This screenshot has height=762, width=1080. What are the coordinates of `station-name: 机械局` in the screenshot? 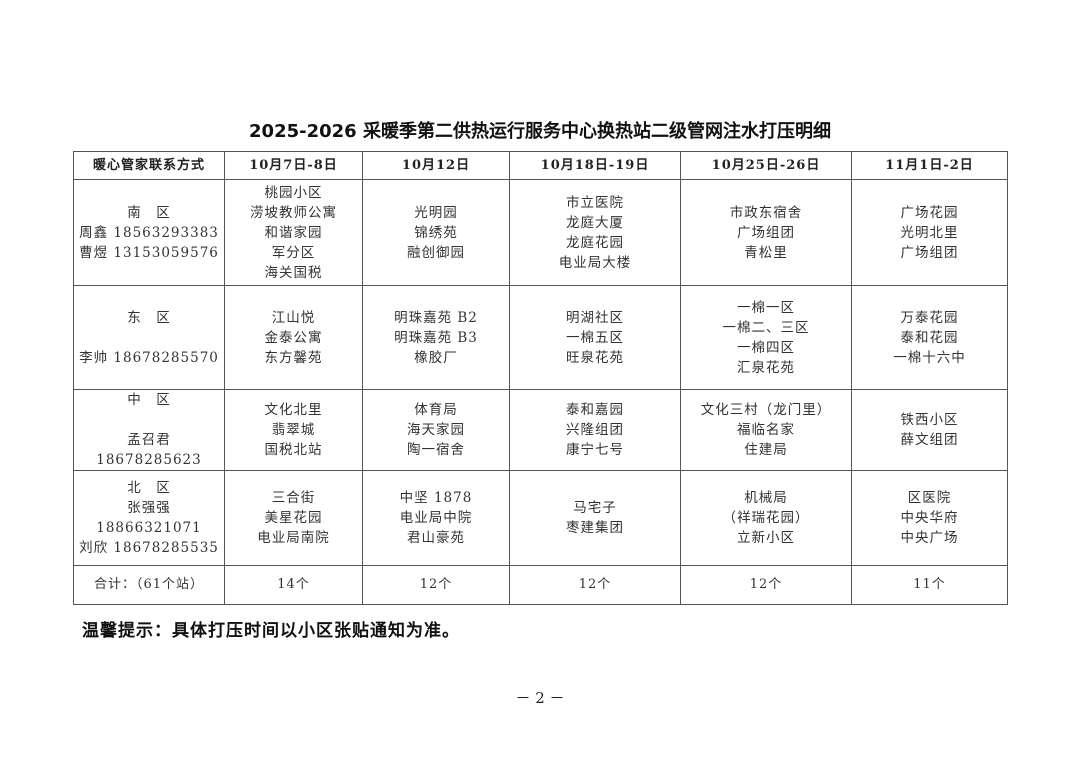 It's located at (766, 498).